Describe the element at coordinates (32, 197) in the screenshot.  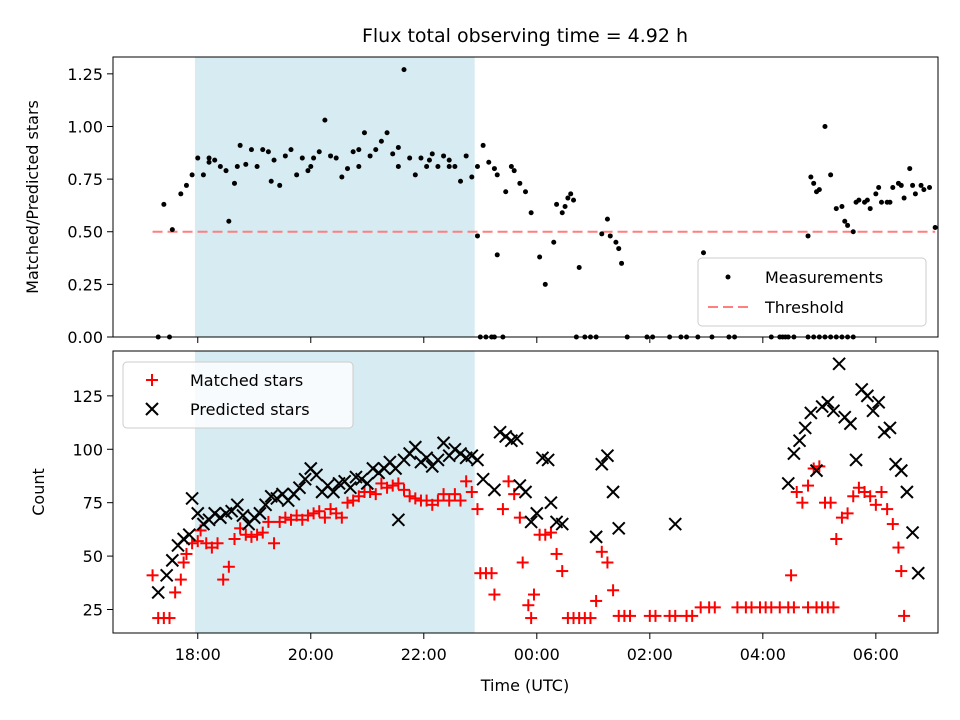
I see `top-y-axis-label: Matched/Predicted stars` at that location.